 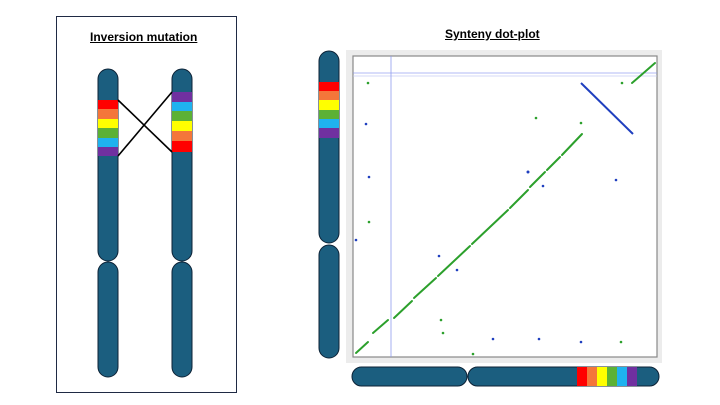 What do you see at coordinates (329, 147) in the screenshot?
I see `yaxis-chromosome-upper` at bounding box center [329, 147].